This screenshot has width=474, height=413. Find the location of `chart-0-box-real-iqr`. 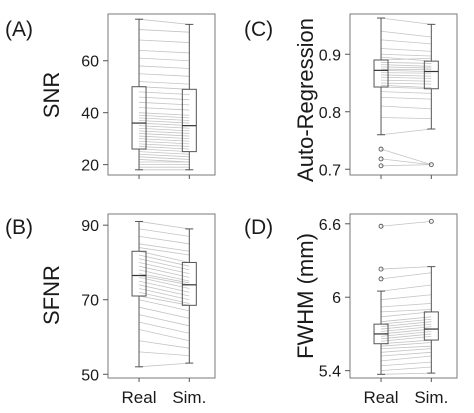

chart-0-box-real-iqr is located at coordinates (139, 118).